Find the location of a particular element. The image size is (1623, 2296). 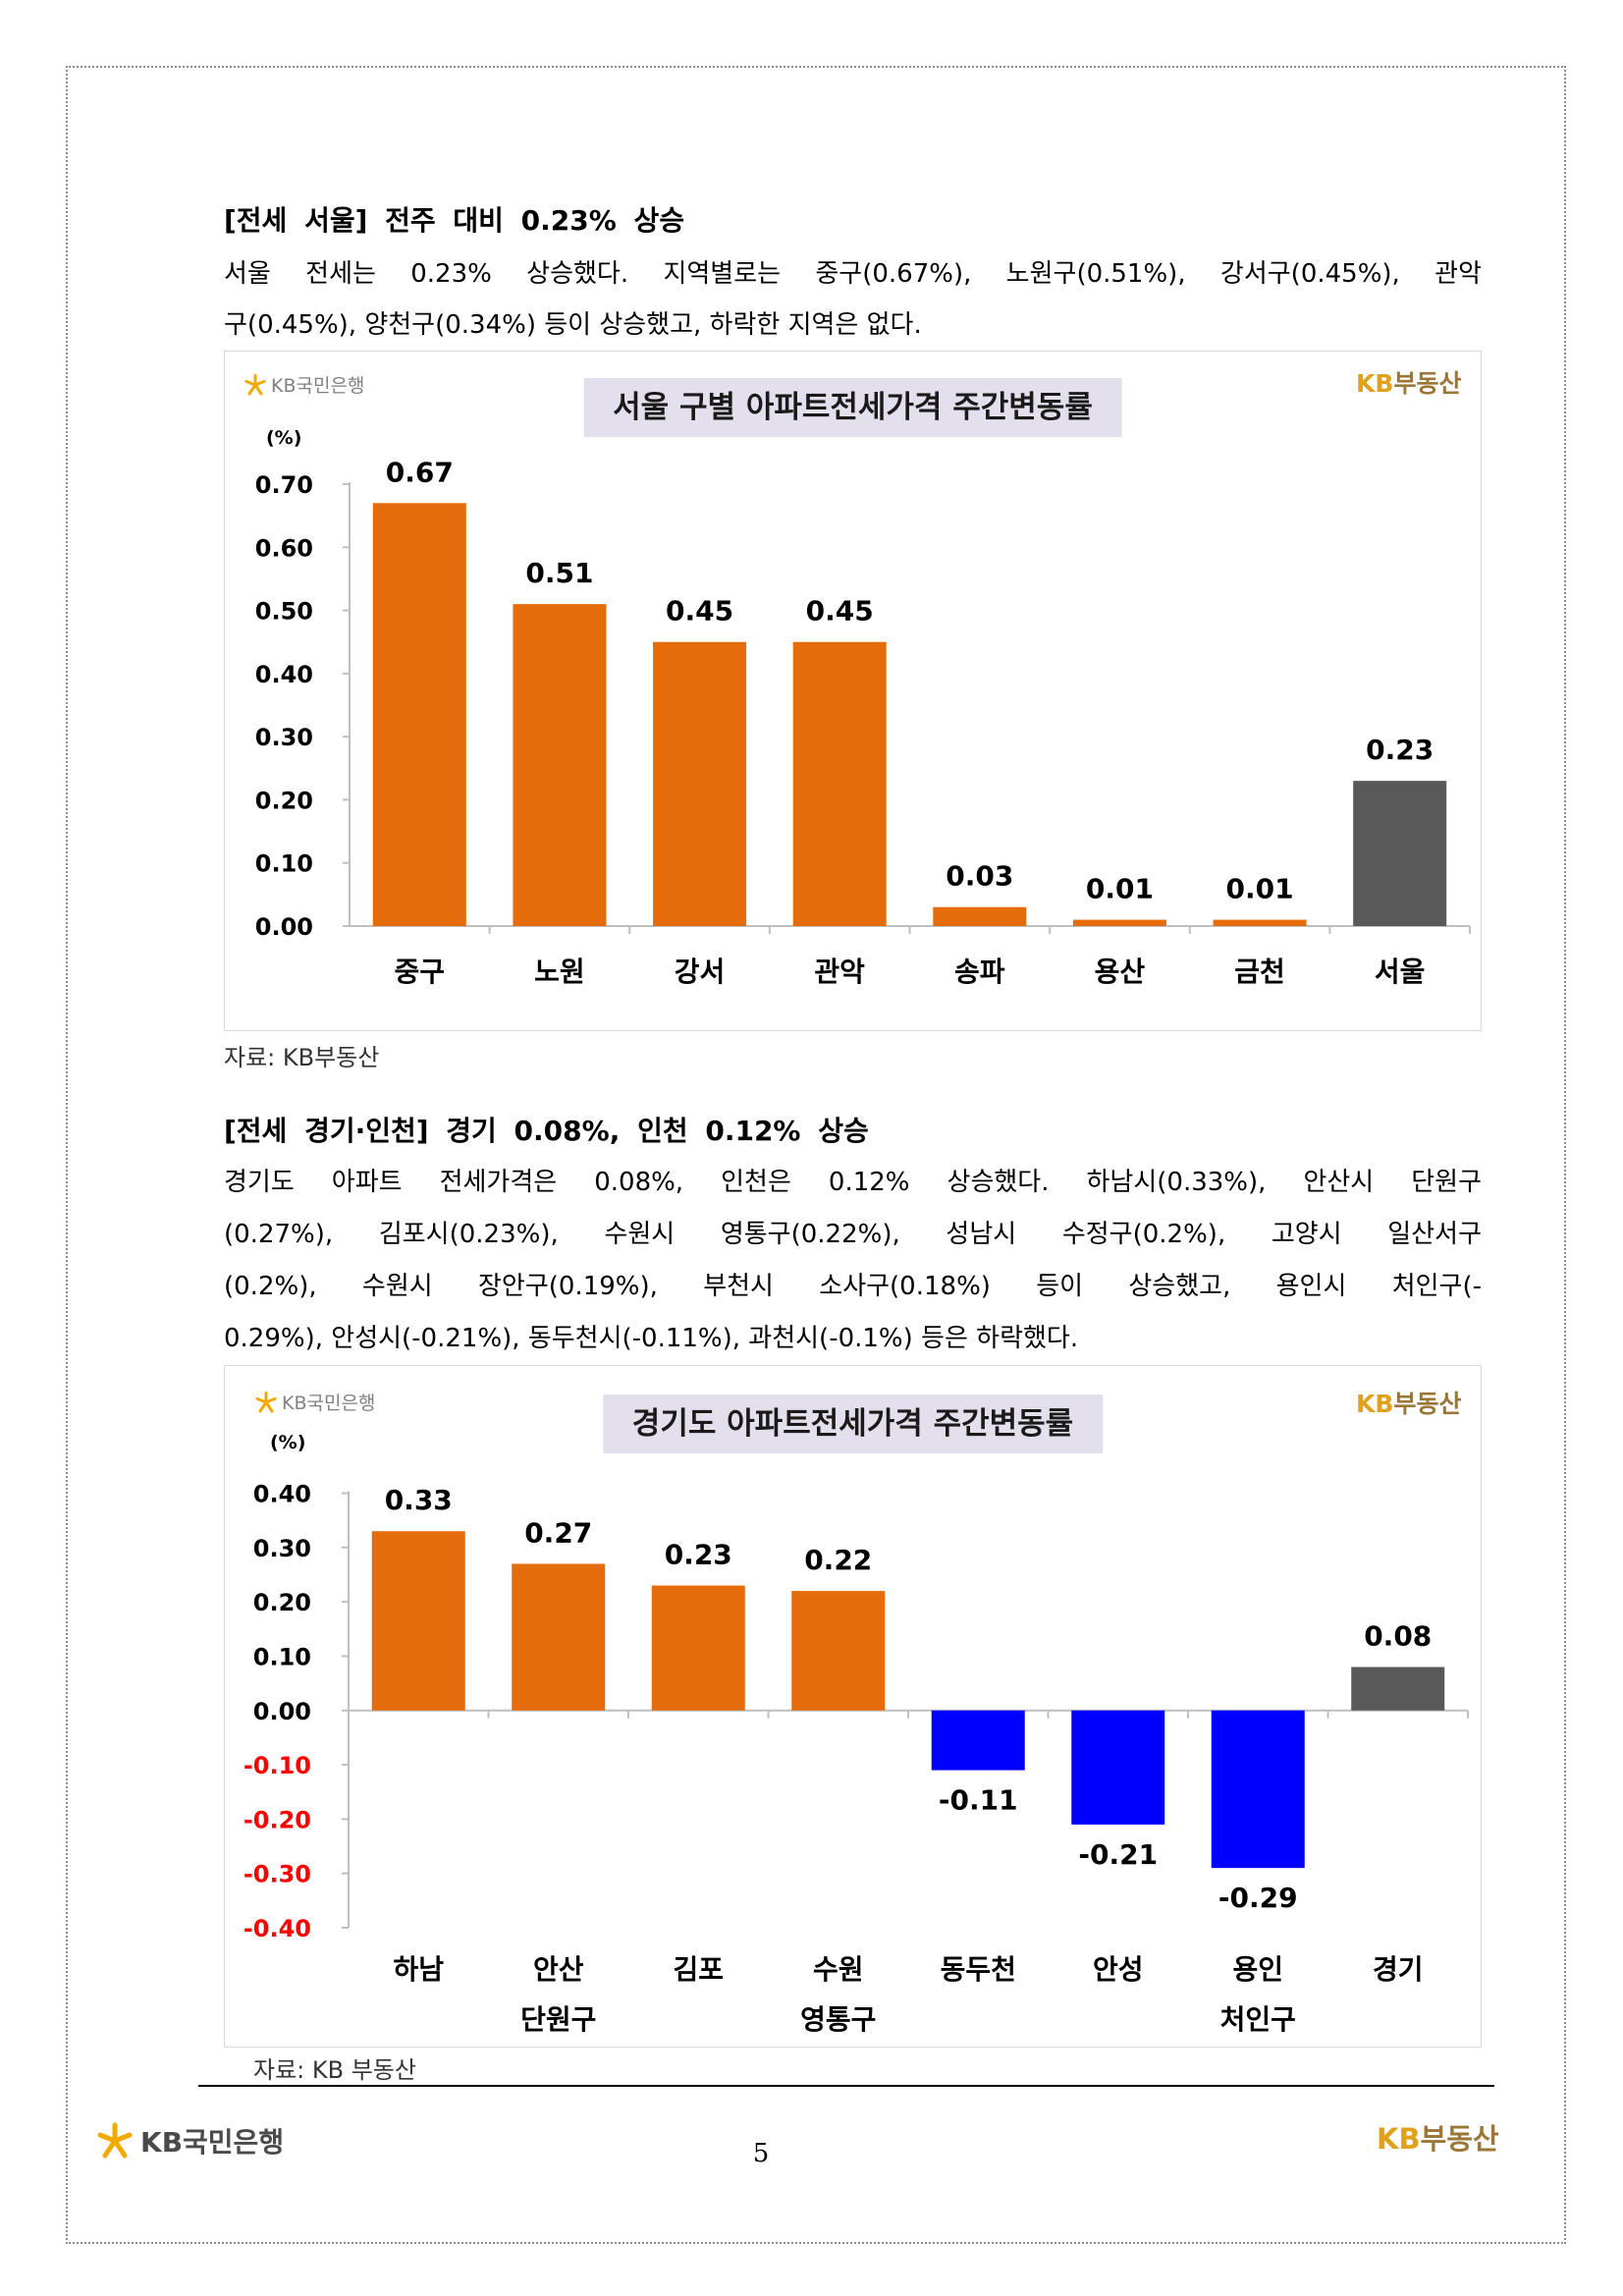

y-tick-label: -0.40 is located at coordinates (277, 1928).